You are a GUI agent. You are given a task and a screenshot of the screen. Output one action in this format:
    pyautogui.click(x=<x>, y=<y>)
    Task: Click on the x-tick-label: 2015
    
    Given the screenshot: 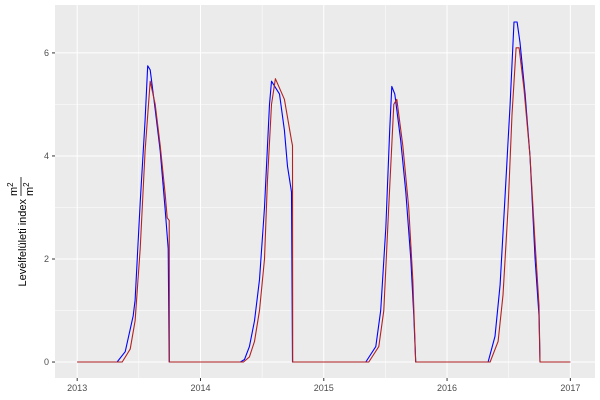 What is the action you would take?
    pyautogui.click(x=324, y=388)
    